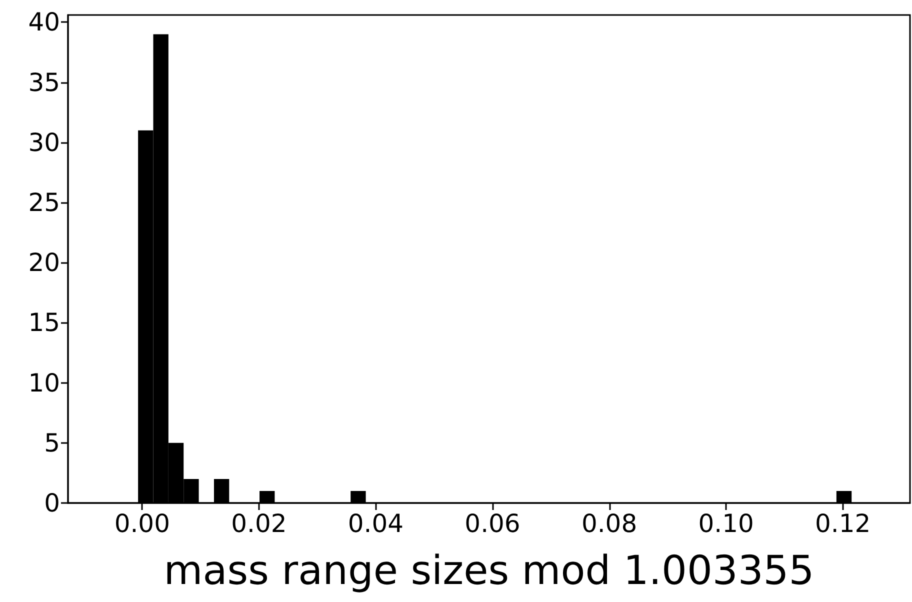  I want to click on y-tick-label: 10, so click(44, 383).